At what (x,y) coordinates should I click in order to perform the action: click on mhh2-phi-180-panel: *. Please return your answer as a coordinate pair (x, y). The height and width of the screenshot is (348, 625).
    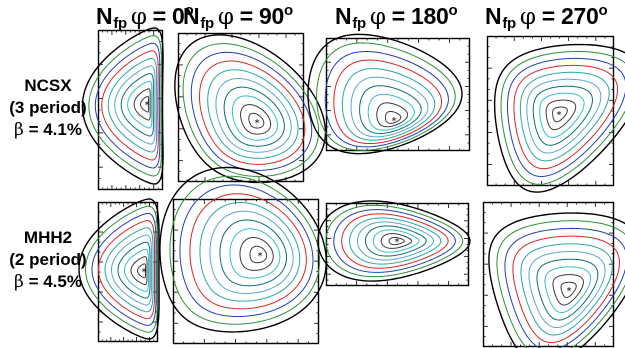
    Looking at the image, I should click on (394, 243).